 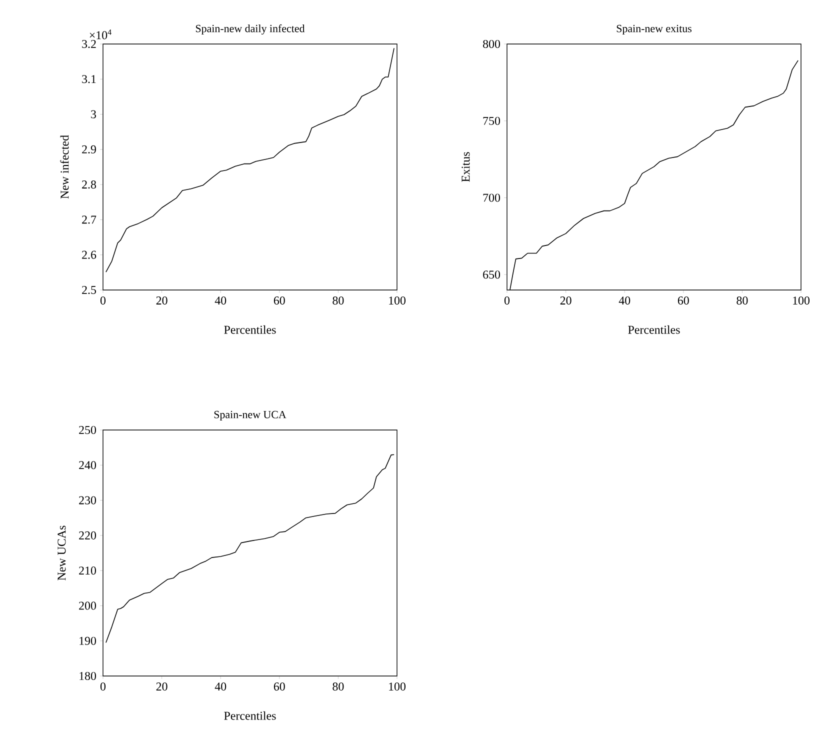 I want to click on y-axis-title: New infected, so click(x=64, y=167).